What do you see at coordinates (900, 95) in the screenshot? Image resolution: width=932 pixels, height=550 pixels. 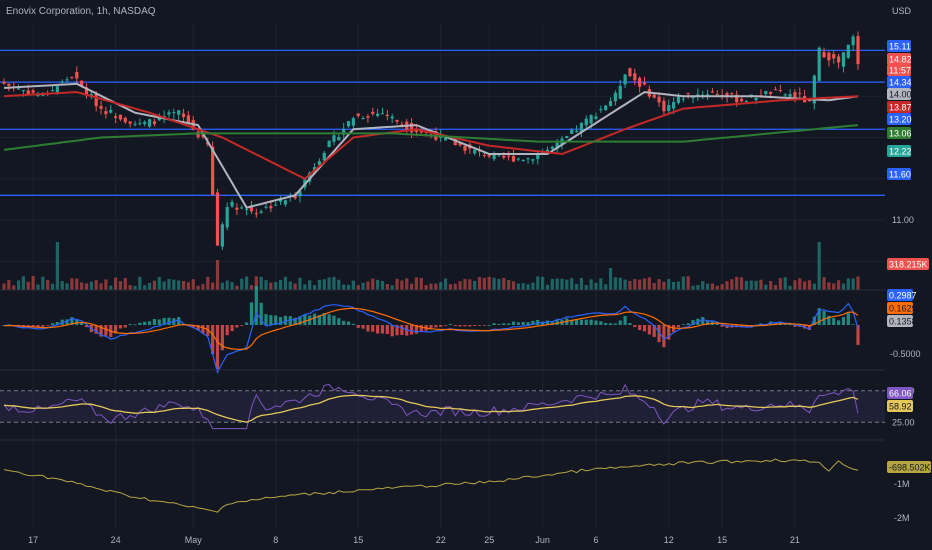 I see `price-tag-label: 14.00` at bounding box center [900, 95].